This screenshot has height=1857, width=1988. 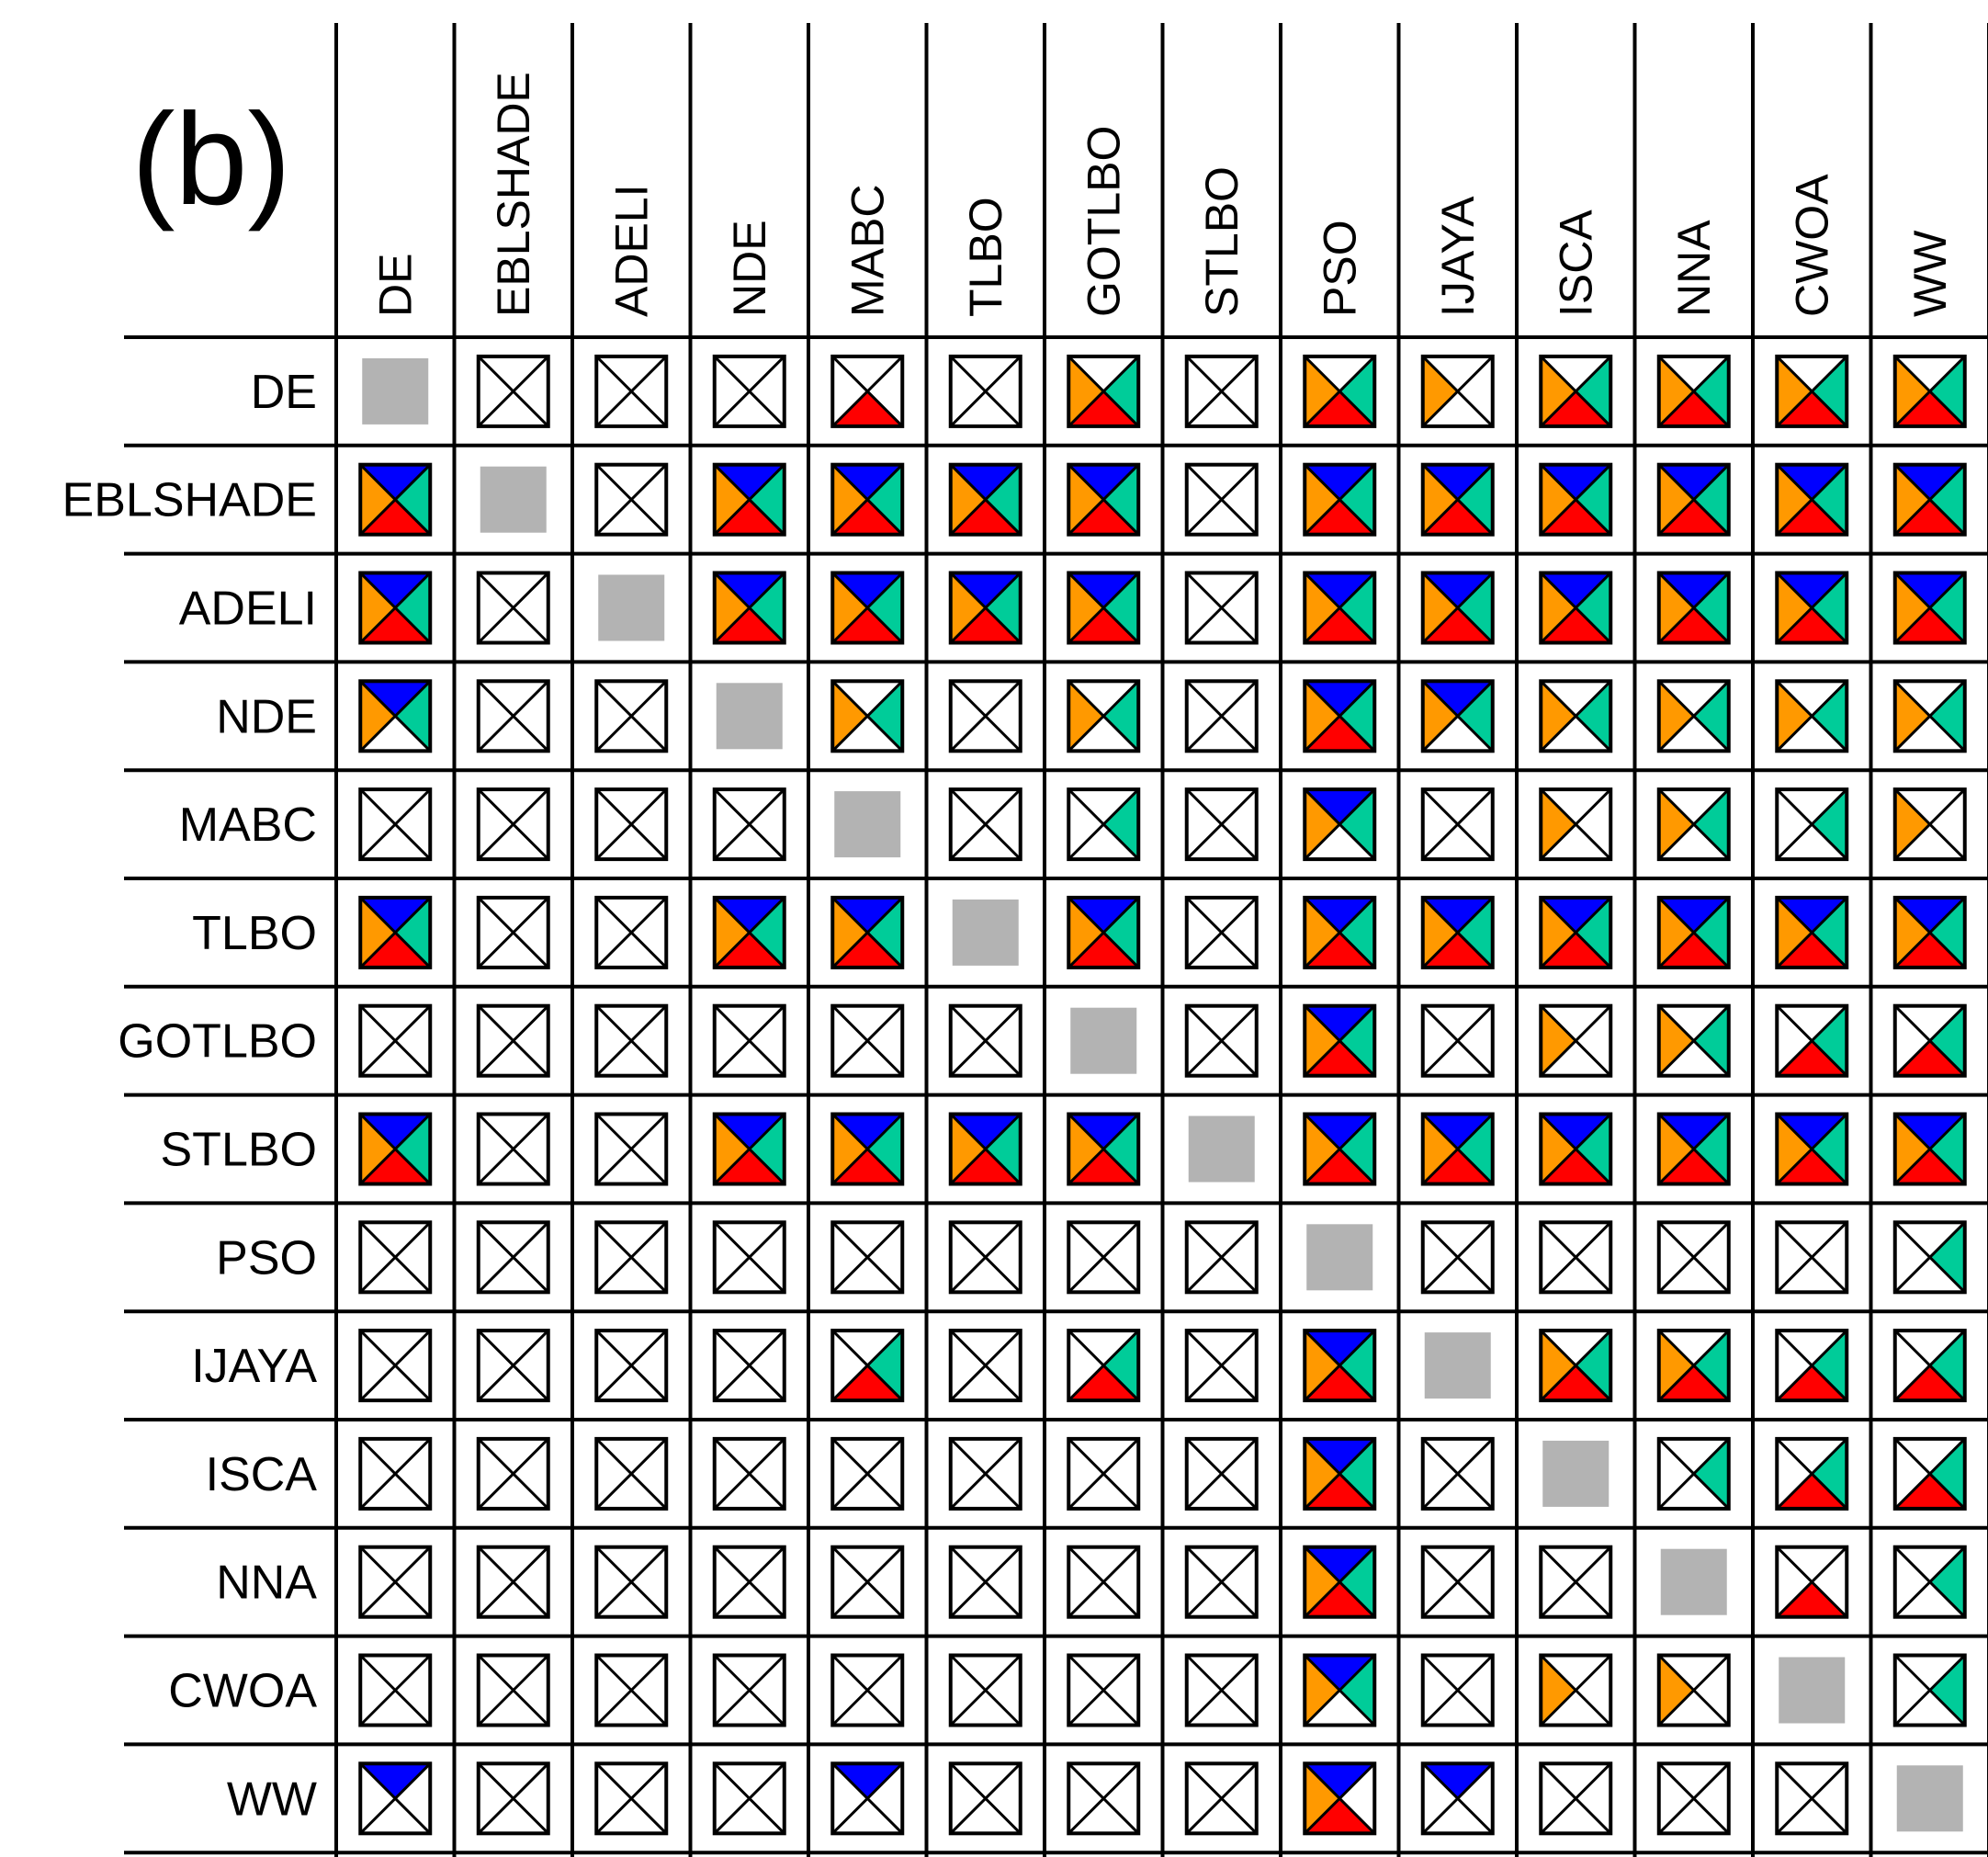 I want to click on column-header: NNA, so click(x=1694, y=268).